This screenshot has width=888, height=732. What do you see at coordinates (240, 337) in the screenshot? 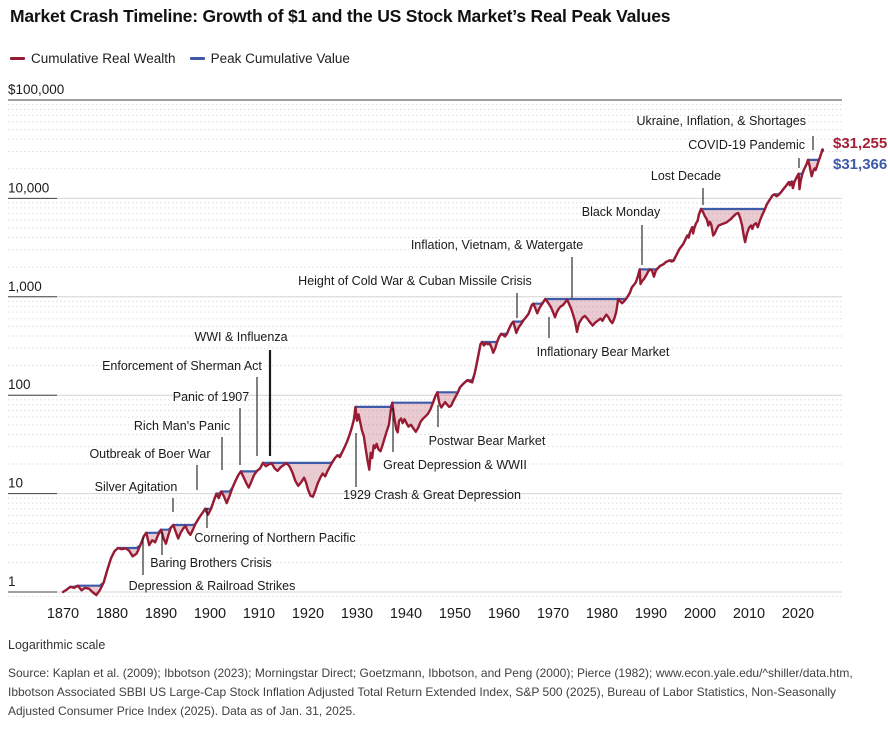
I see `annotation-label: WWI & Influenza` at bounding box center [240, 337].